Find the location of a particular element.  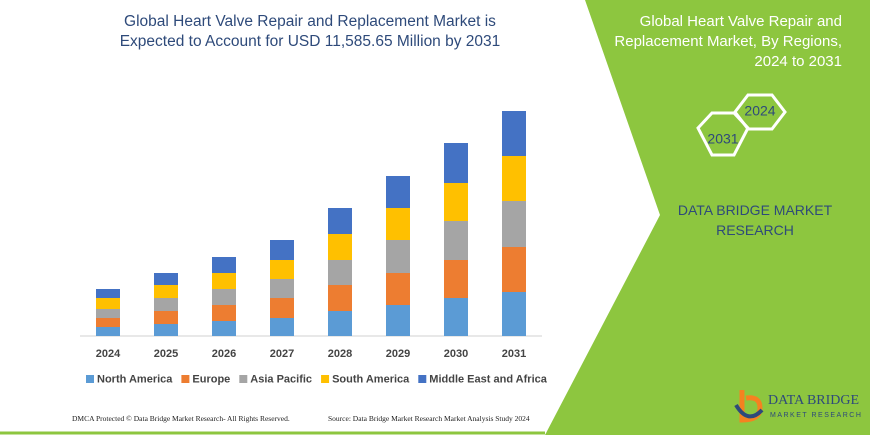

hexagon-label: 2031 is located at coordinates (722, 139).